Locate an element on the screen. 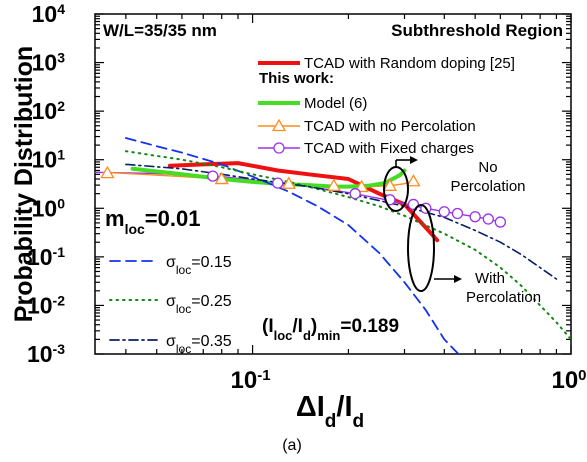  region-annotation: Subthreshold Region is located at coordinates (477, 30).